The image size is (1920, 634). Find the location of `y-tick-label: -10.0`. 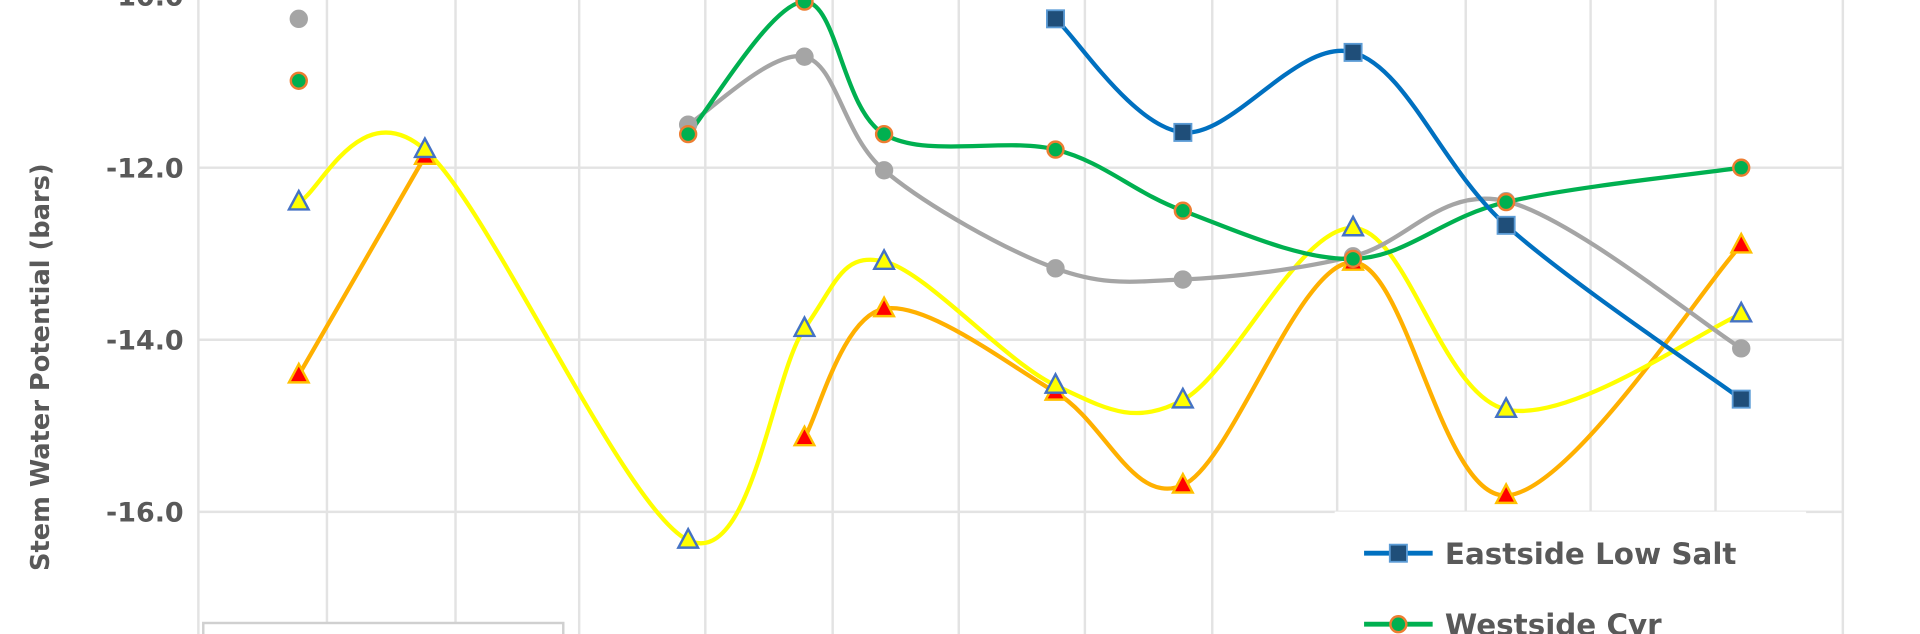

y-tick-label: -10.0 is located at coordinates (145, 6).